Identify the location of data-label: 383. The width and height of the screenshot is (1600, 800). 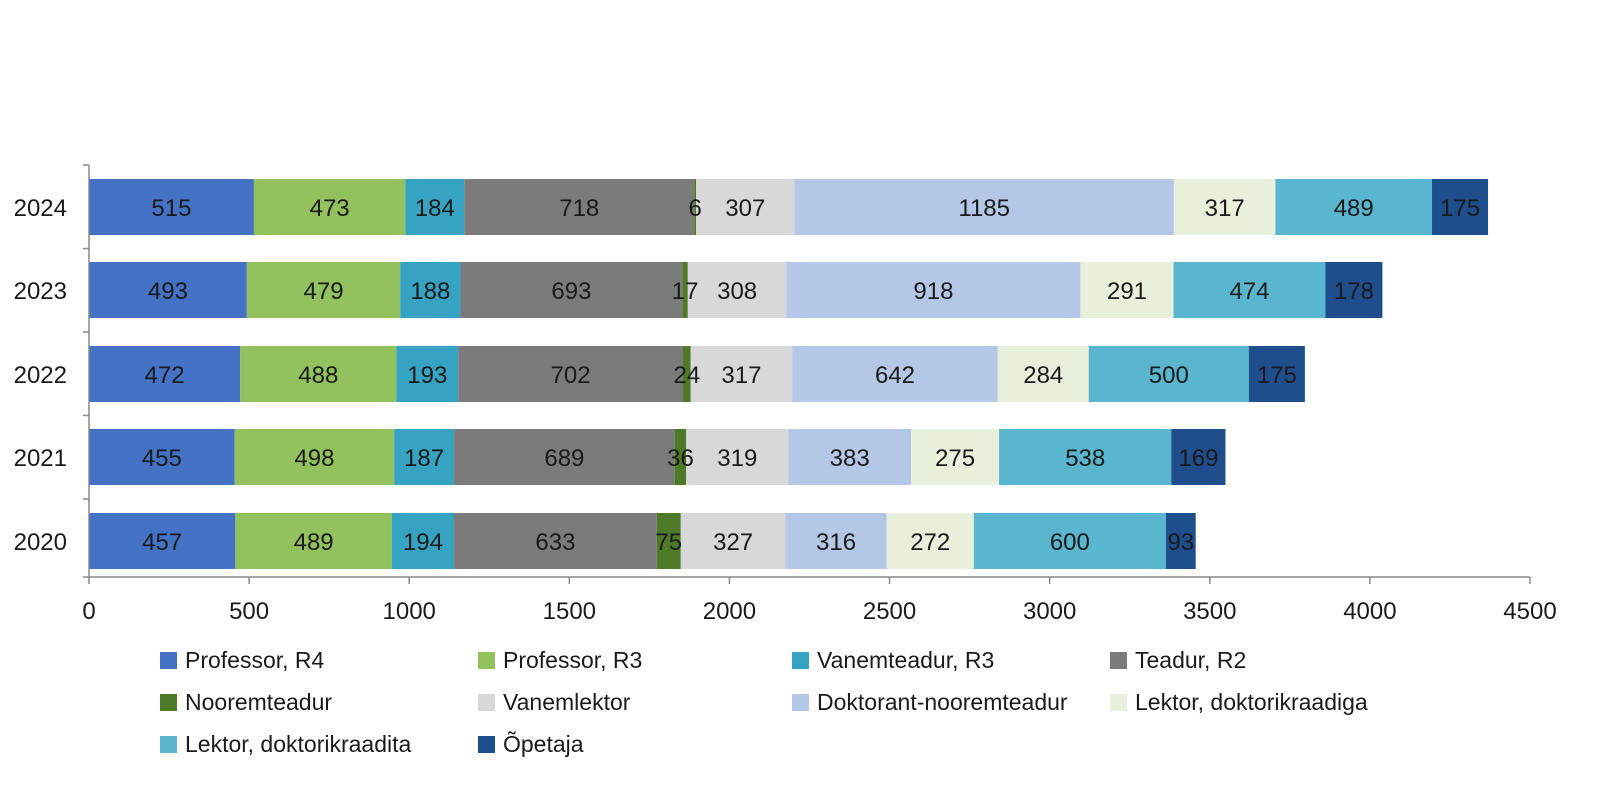
(850, 458).